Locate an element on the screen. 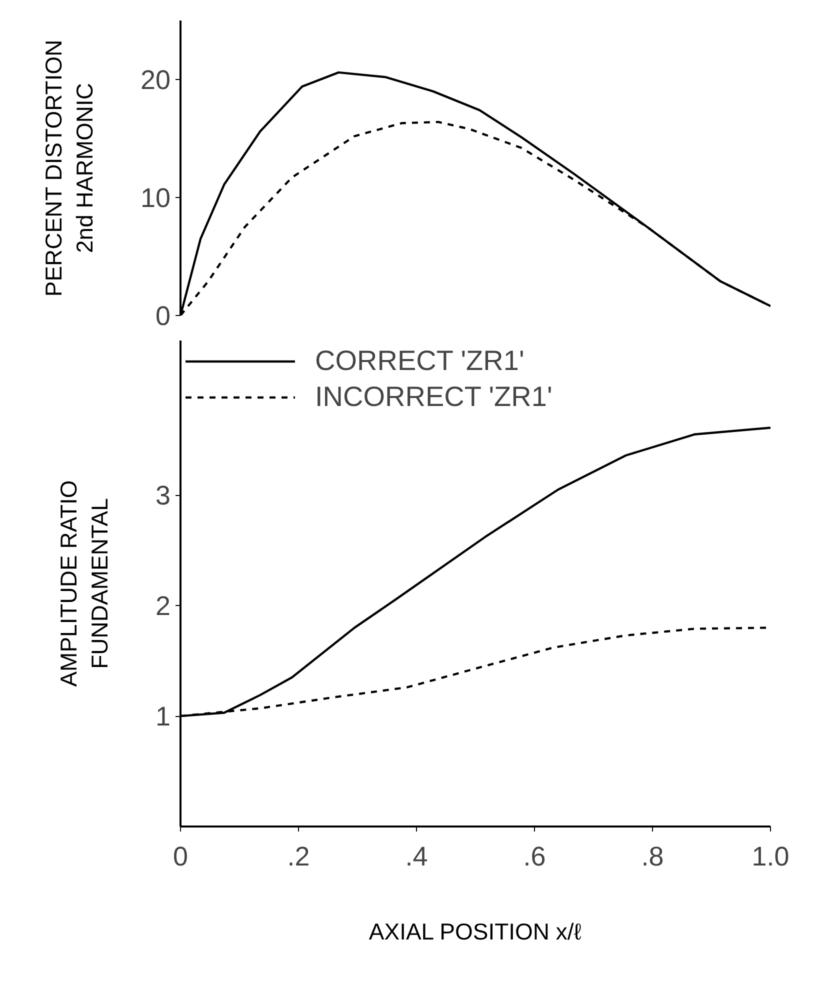 Image resolution: width=818 pixels, height=988 pixels. y-tick-label: 0 is located at coordinates (163, 316).